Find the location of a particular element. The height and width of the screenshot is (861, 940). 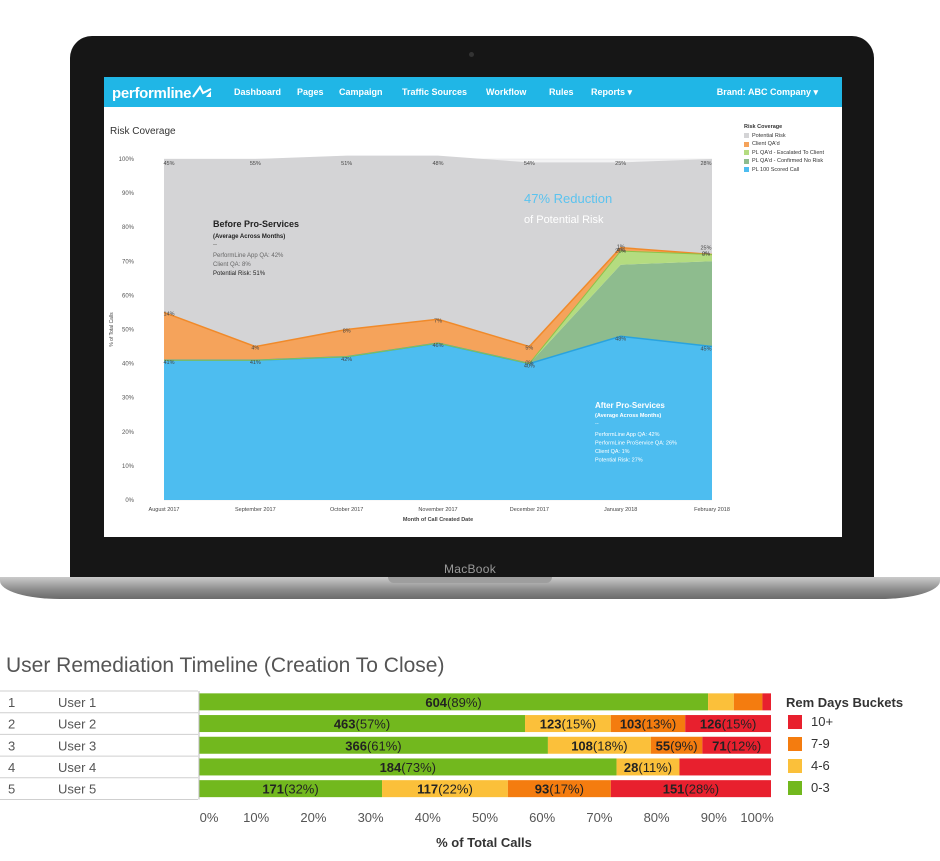

nav-dashboard: Dashboard is located at coordinates (258, 92).